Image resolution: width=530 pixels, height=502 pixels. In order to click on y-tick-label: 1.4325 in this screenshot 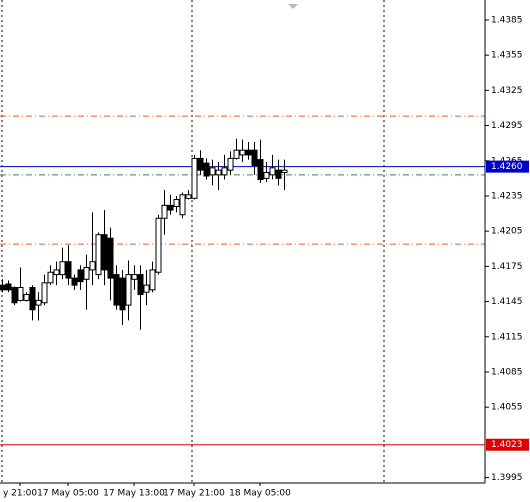, I will do `click(507, 91)`.